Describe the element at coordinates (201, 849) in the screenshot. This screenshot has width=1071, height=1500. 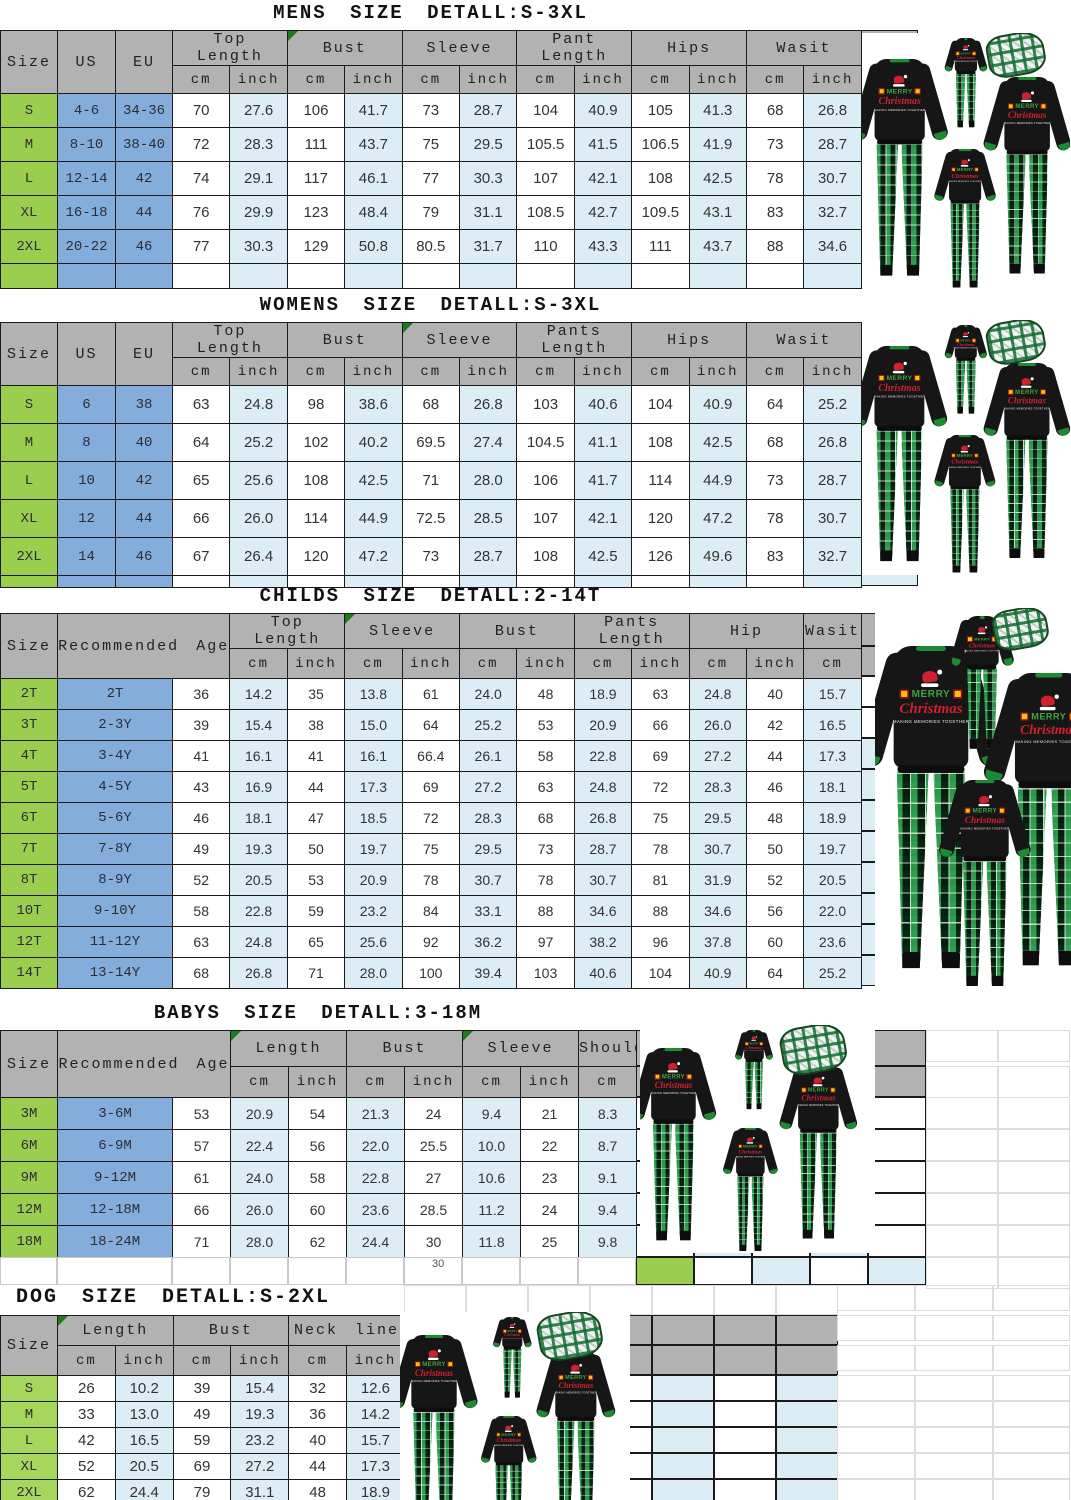
I see `value-cell: 49` at that location.